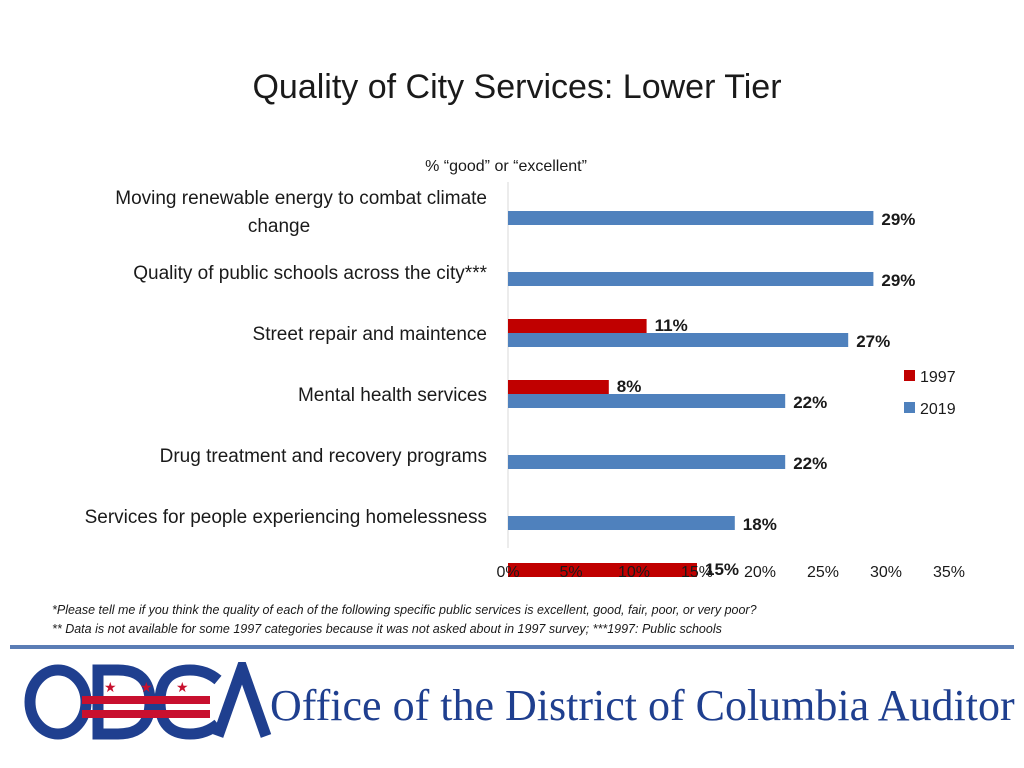 The image size is (1024, 768). What do you see at coordinates (697, 572) in the screenshot?
I see `x-tick-label: 15%` at bounding box center [697, 572].